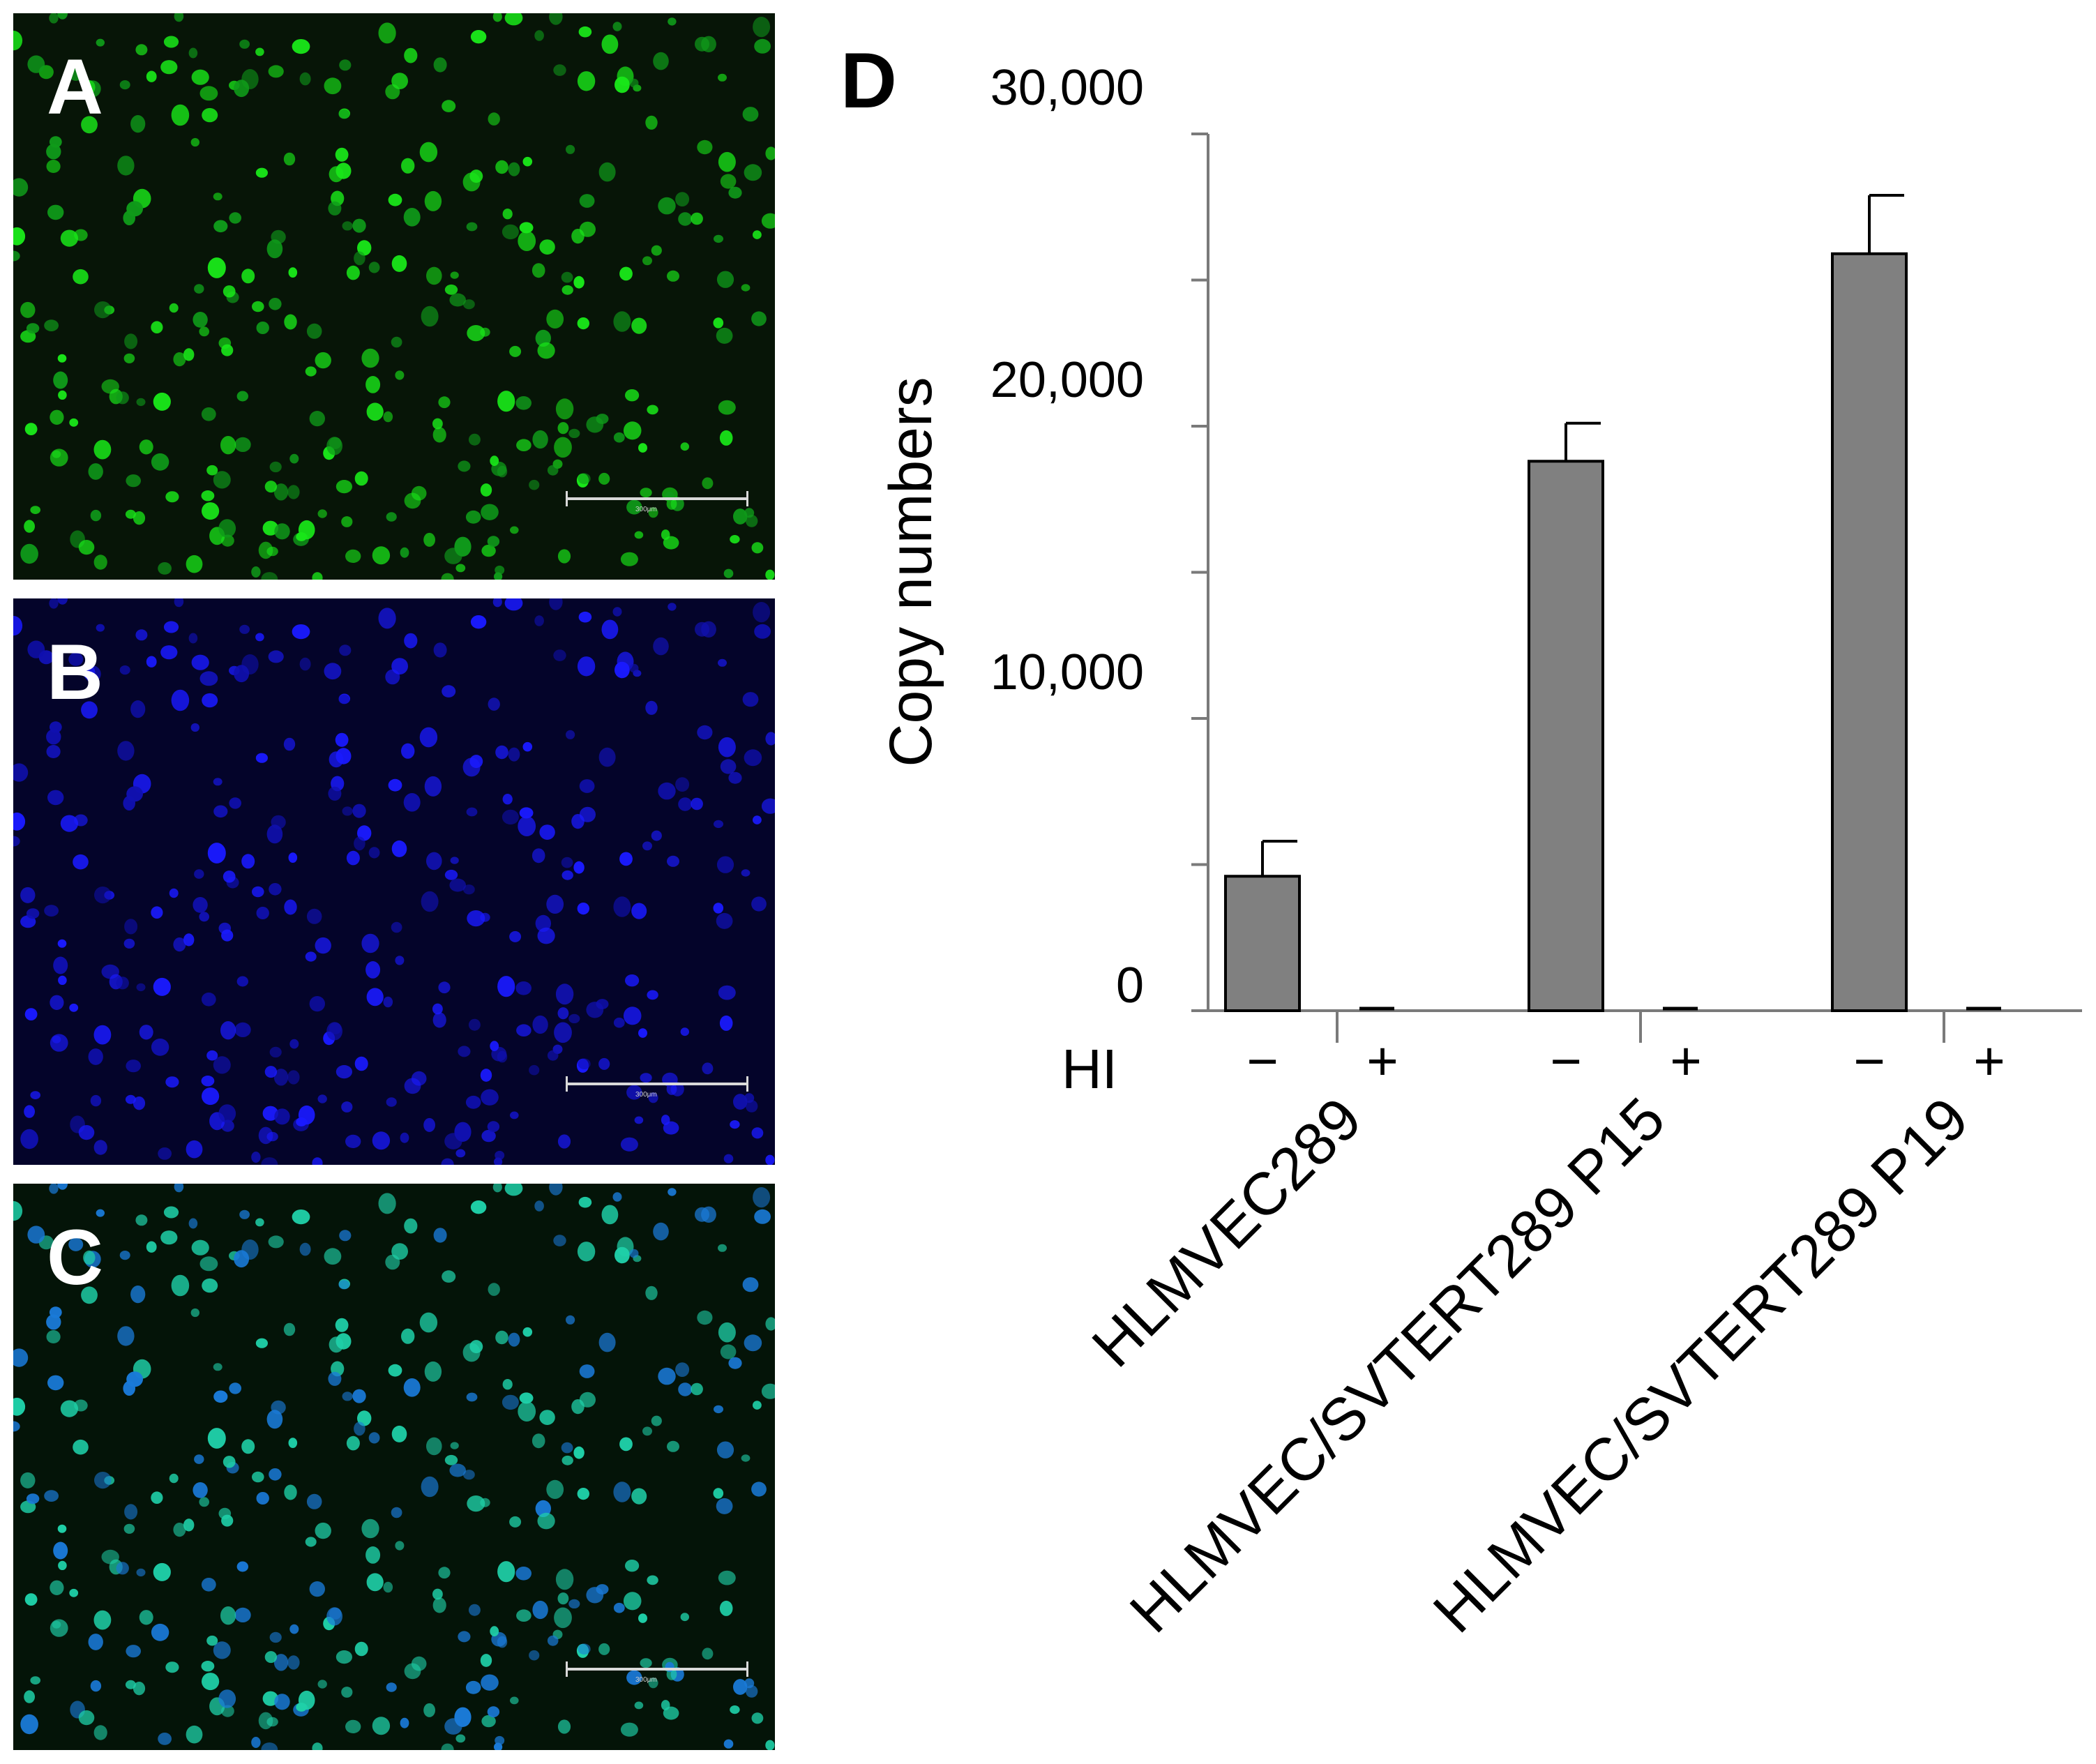 This screenshot has width=2096, height=1764. Describe the element at coordinates (394, 296) in the screenshot. I see `cell-image-green` at that location.